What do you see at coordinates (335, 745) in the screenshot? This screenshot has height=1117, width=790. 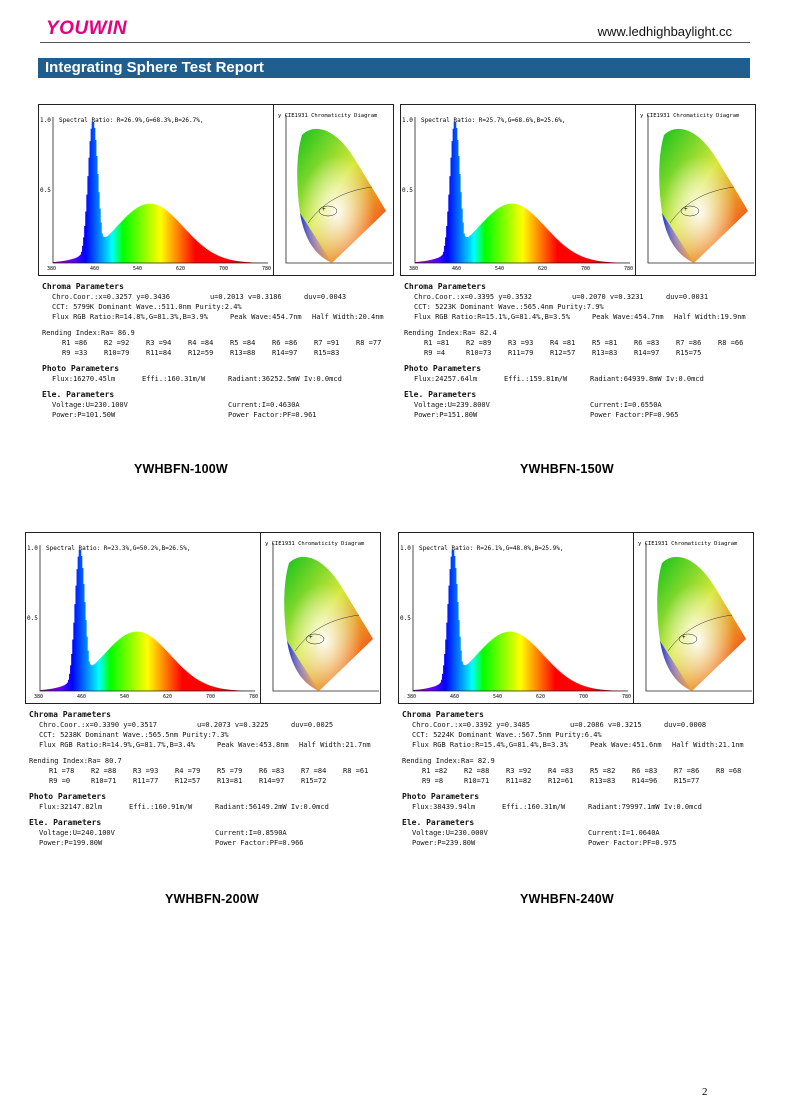 I see `half-width: Half Width:21.7nm` at bounding box center [335, 745].